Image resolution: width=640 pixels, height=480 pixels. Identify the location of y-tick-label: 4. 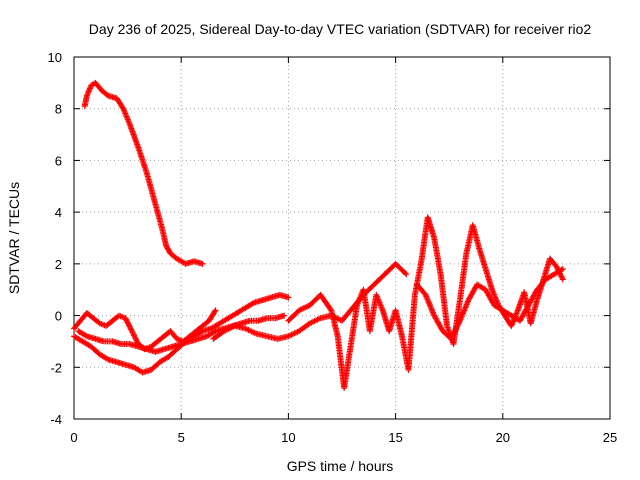
(58, 212).